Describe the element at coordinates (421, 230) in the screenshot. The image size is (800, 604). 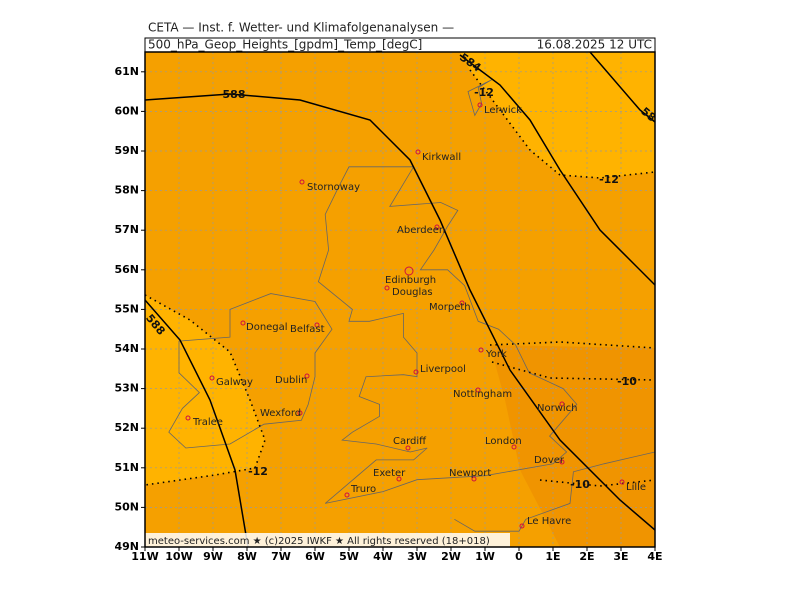
I see `city-label: Aberdeen` at that location.